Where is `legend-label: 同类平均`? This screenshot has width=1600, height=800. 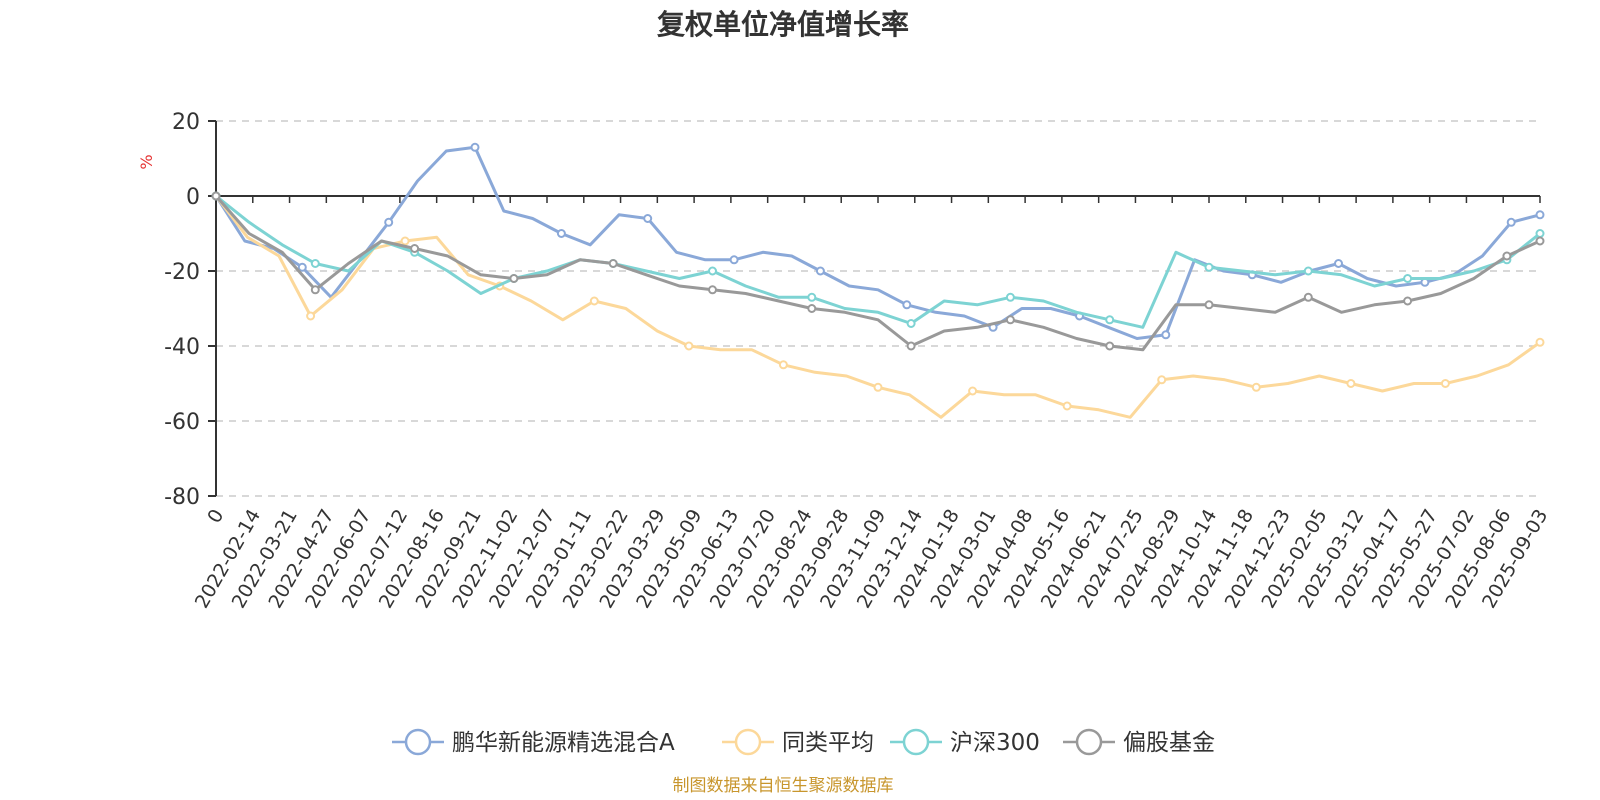
legend-label: 同类平均 is located at coordinates (828, 743).